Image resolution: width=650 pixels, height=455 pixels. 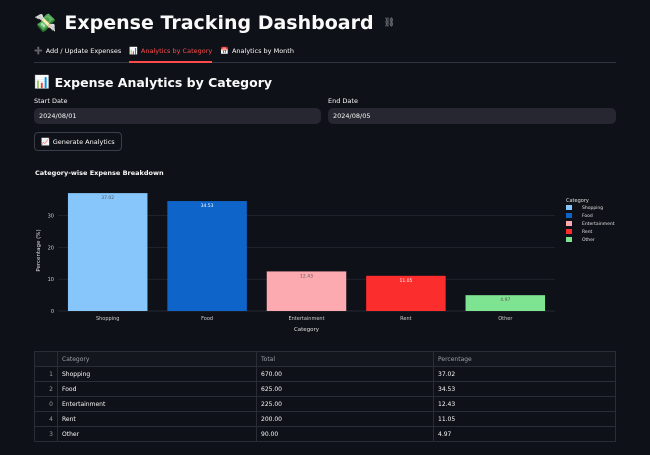 What do you see at coordinates (51, 101) in the screenshot?
I see `start-date-label: Start Date` at bounding box center [51, 101].